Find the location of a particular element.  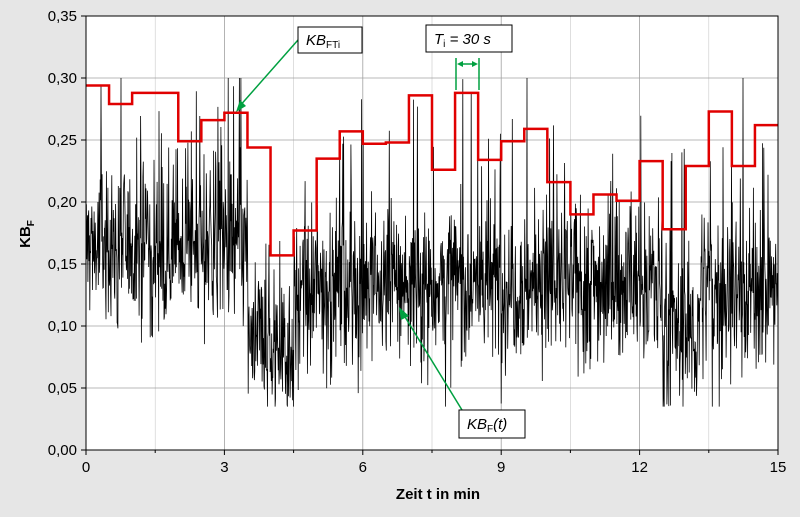

x-tick-label: 9 is located at coordinates (501, 467).